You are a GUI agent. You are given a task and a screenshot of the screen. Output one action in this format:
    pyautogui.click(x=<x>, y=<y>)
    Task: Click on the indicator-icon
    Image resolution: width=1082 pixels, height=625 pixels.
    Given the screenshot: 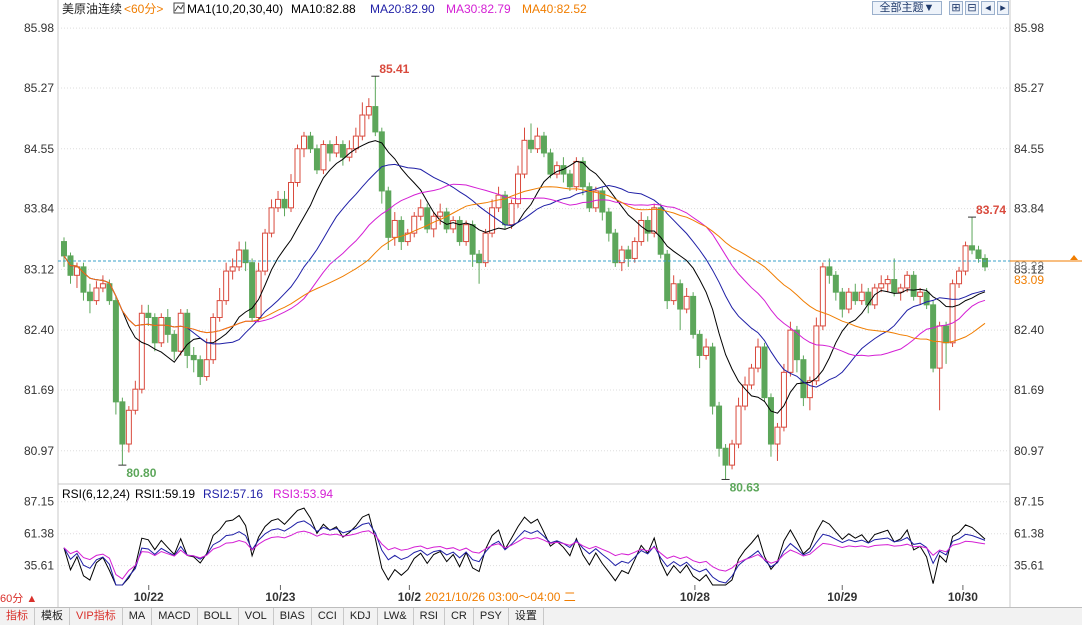 What is the action you would take?
    pyautogui.click(x=179, y=8)
    